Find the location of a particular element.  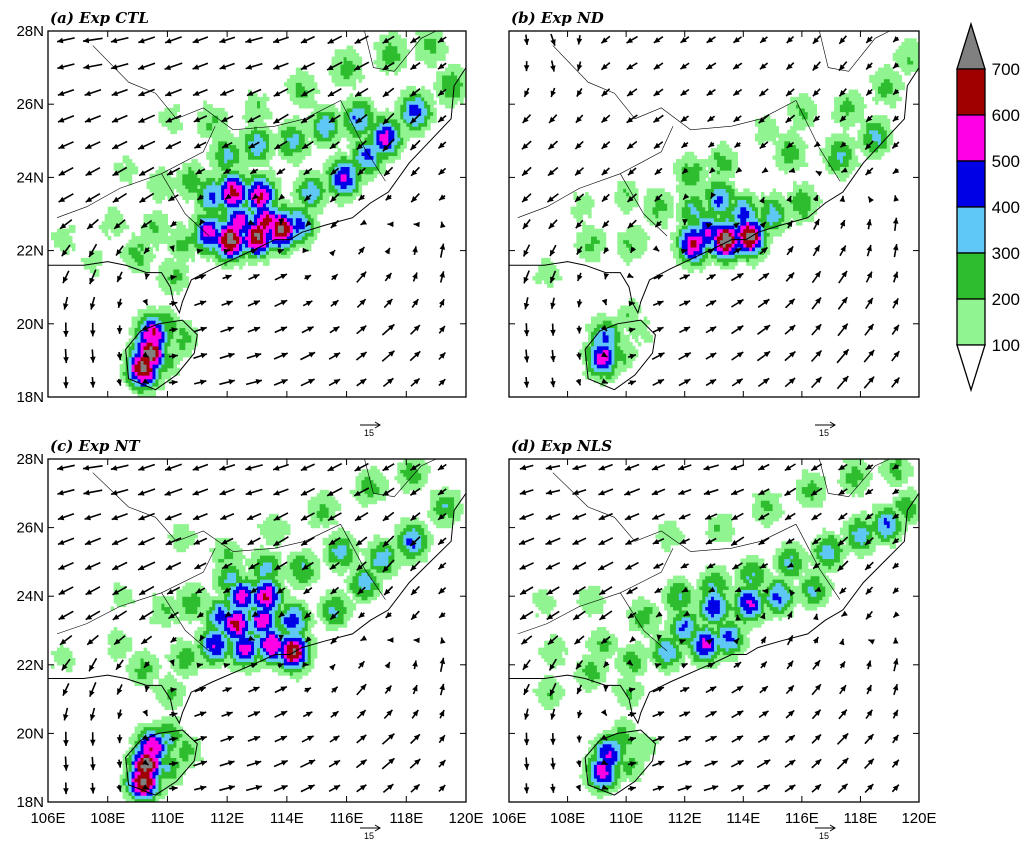

y-tick-label: 26N is located at coordinates (30, 104).